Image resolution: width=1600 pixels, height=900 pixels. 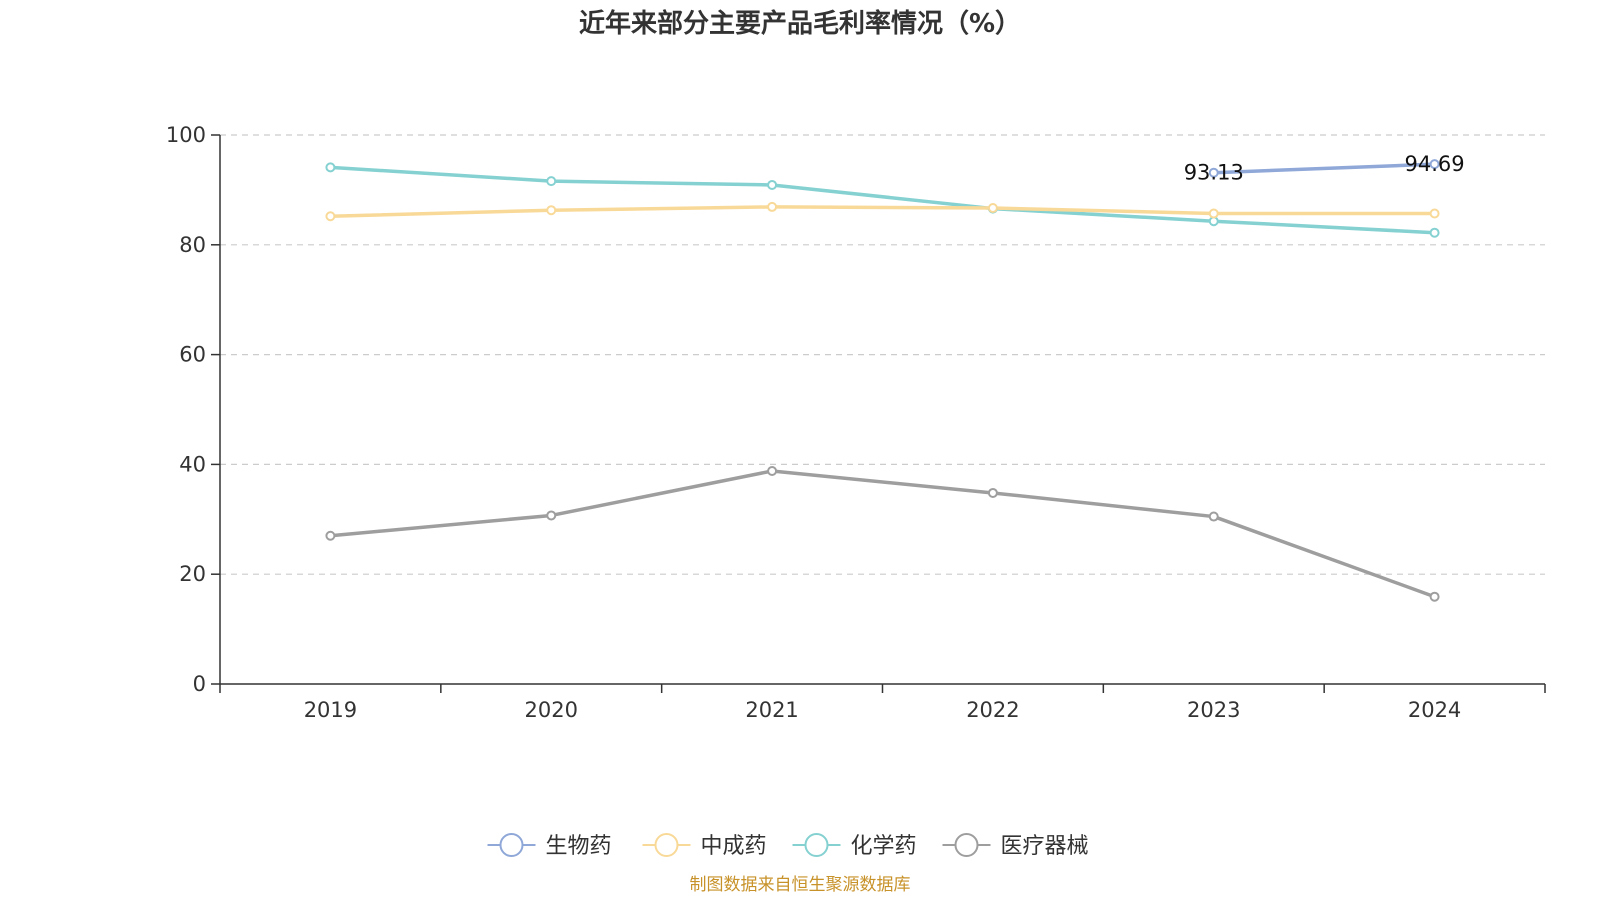 What do you see at coordinates (992, 710) in the screenshot?
I see `x-tick-label-2022: 2022` at bounding box center [992, 710].